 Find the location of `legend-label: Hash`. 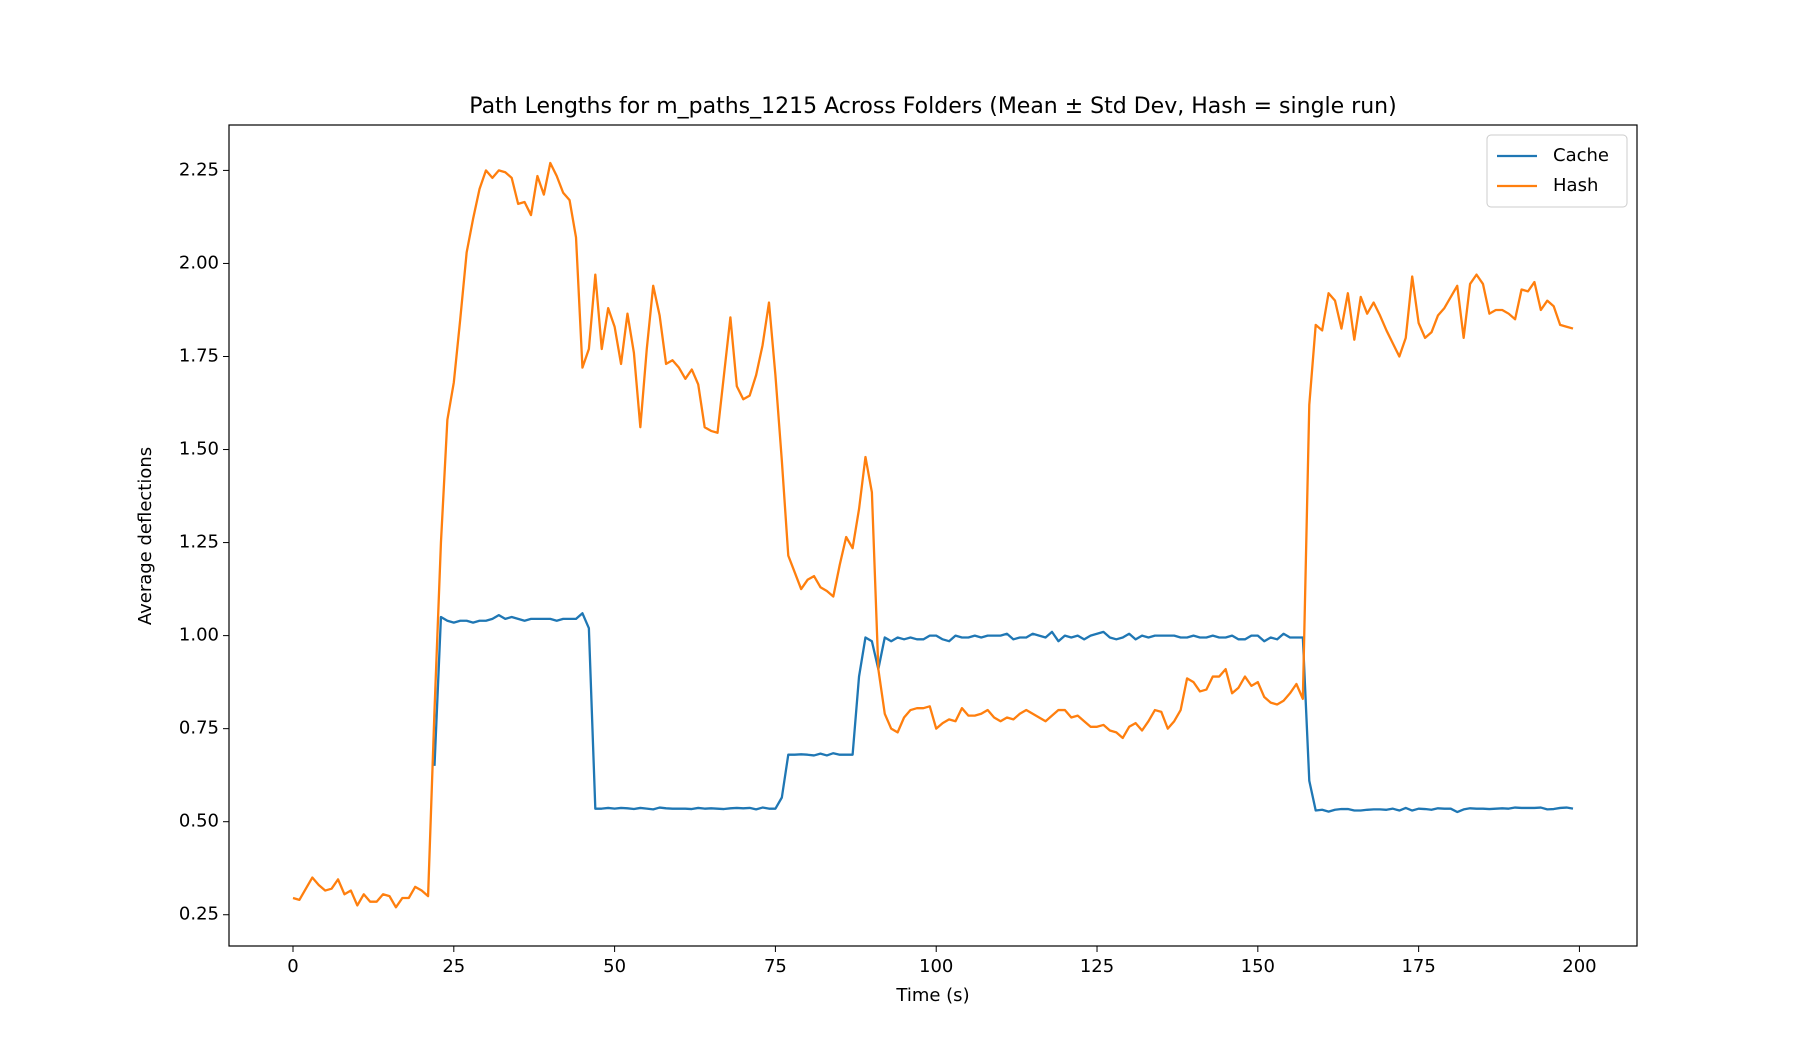

legend-label: Hash is located at coordinates (1575, 185).